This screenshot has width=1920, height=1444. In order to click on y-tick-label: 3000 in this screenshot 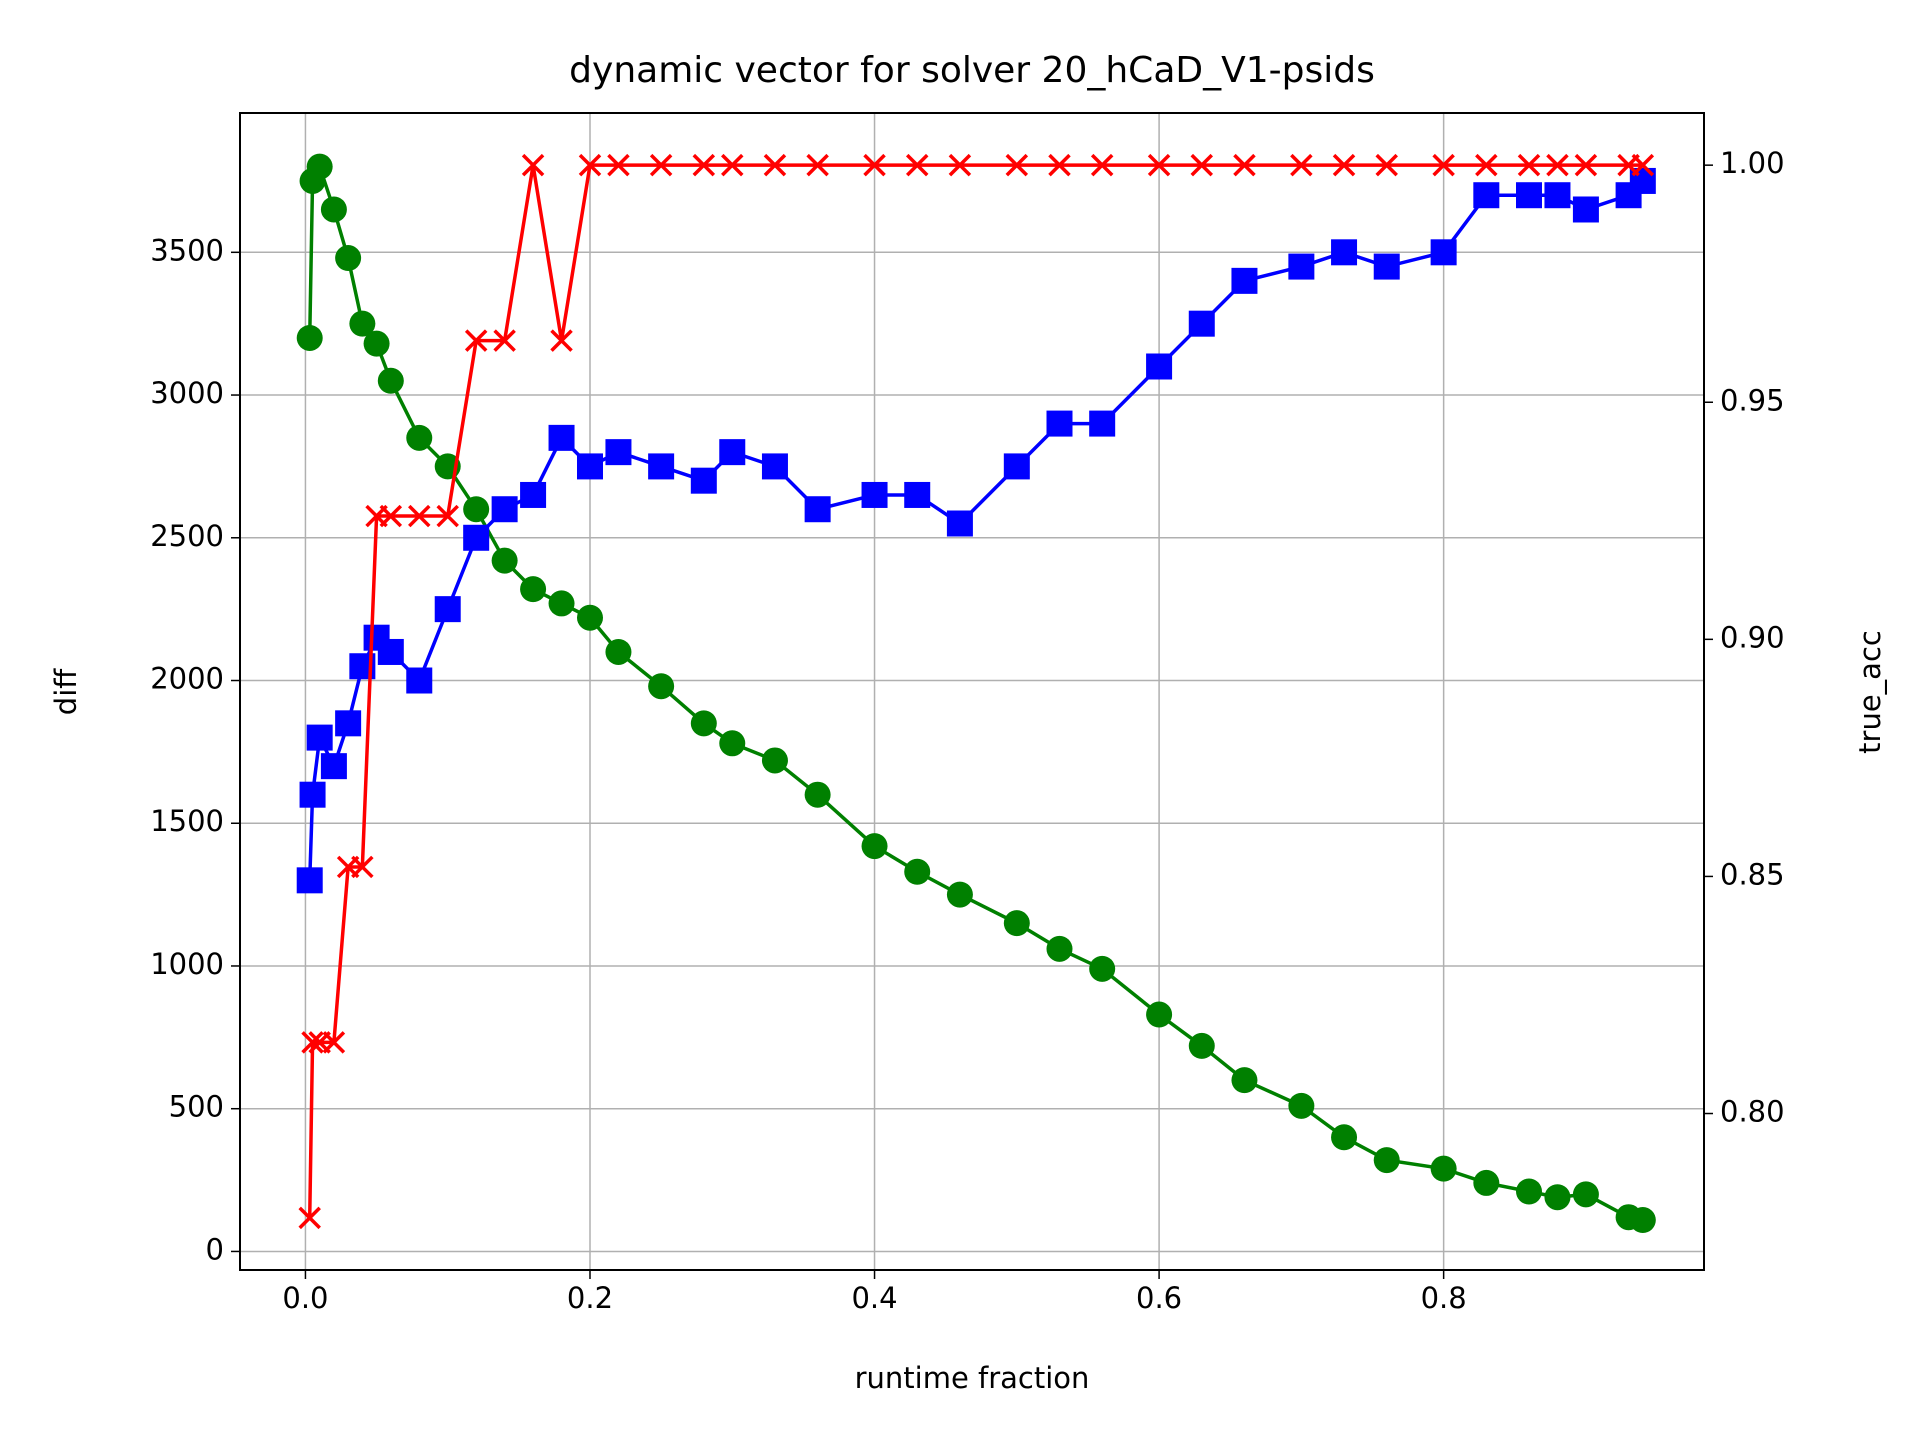, I will do `click(187, 393)`.